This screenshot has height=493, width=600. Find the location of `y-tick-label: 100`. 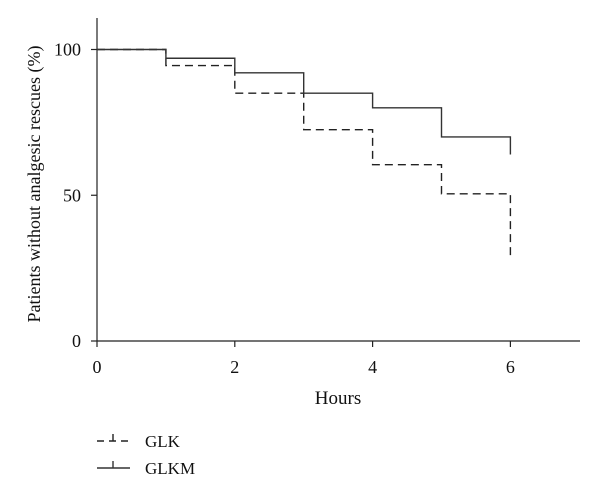

y-tick-label: 100 is located at coordinates (67, 50).